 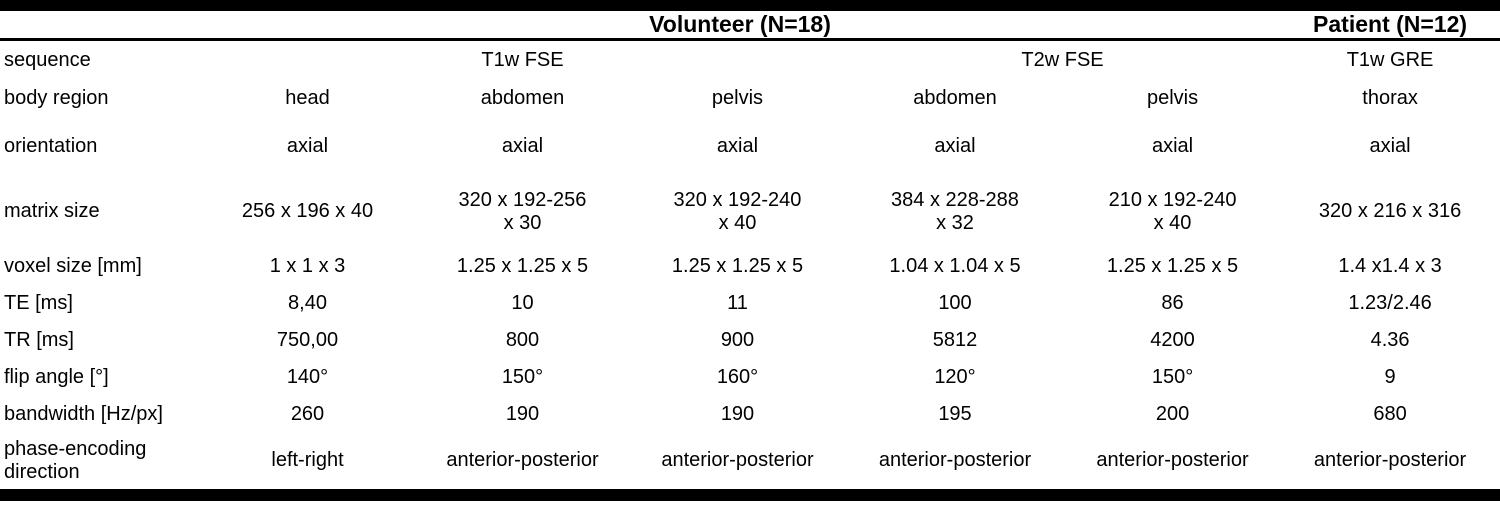 I want to click on row-label: body region, so click(x=56, y=98).